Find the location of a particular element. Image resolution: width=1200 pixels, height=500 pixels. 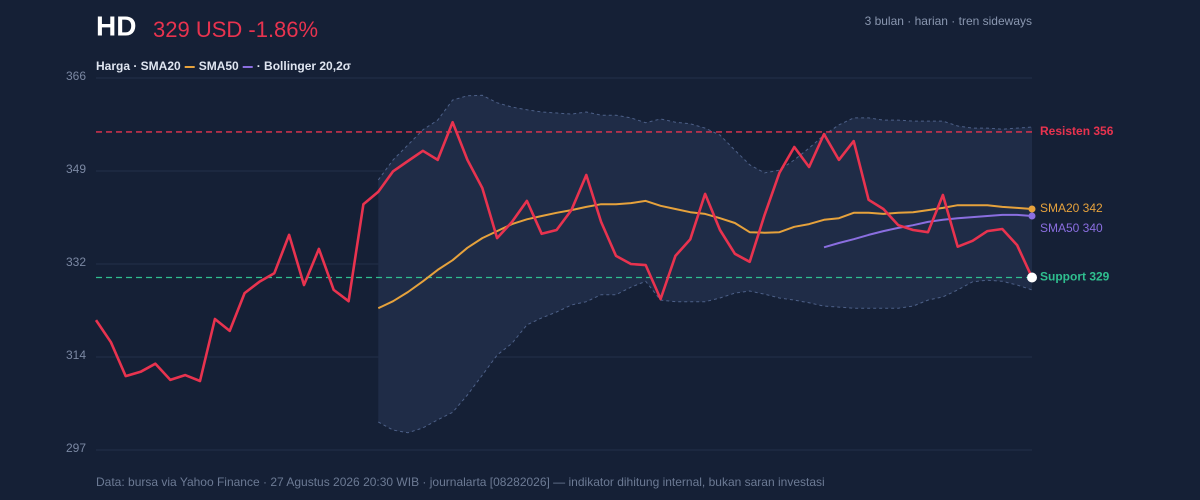

legend-label: · Bollinger 20,2σ is located at coordinates (304, 66).